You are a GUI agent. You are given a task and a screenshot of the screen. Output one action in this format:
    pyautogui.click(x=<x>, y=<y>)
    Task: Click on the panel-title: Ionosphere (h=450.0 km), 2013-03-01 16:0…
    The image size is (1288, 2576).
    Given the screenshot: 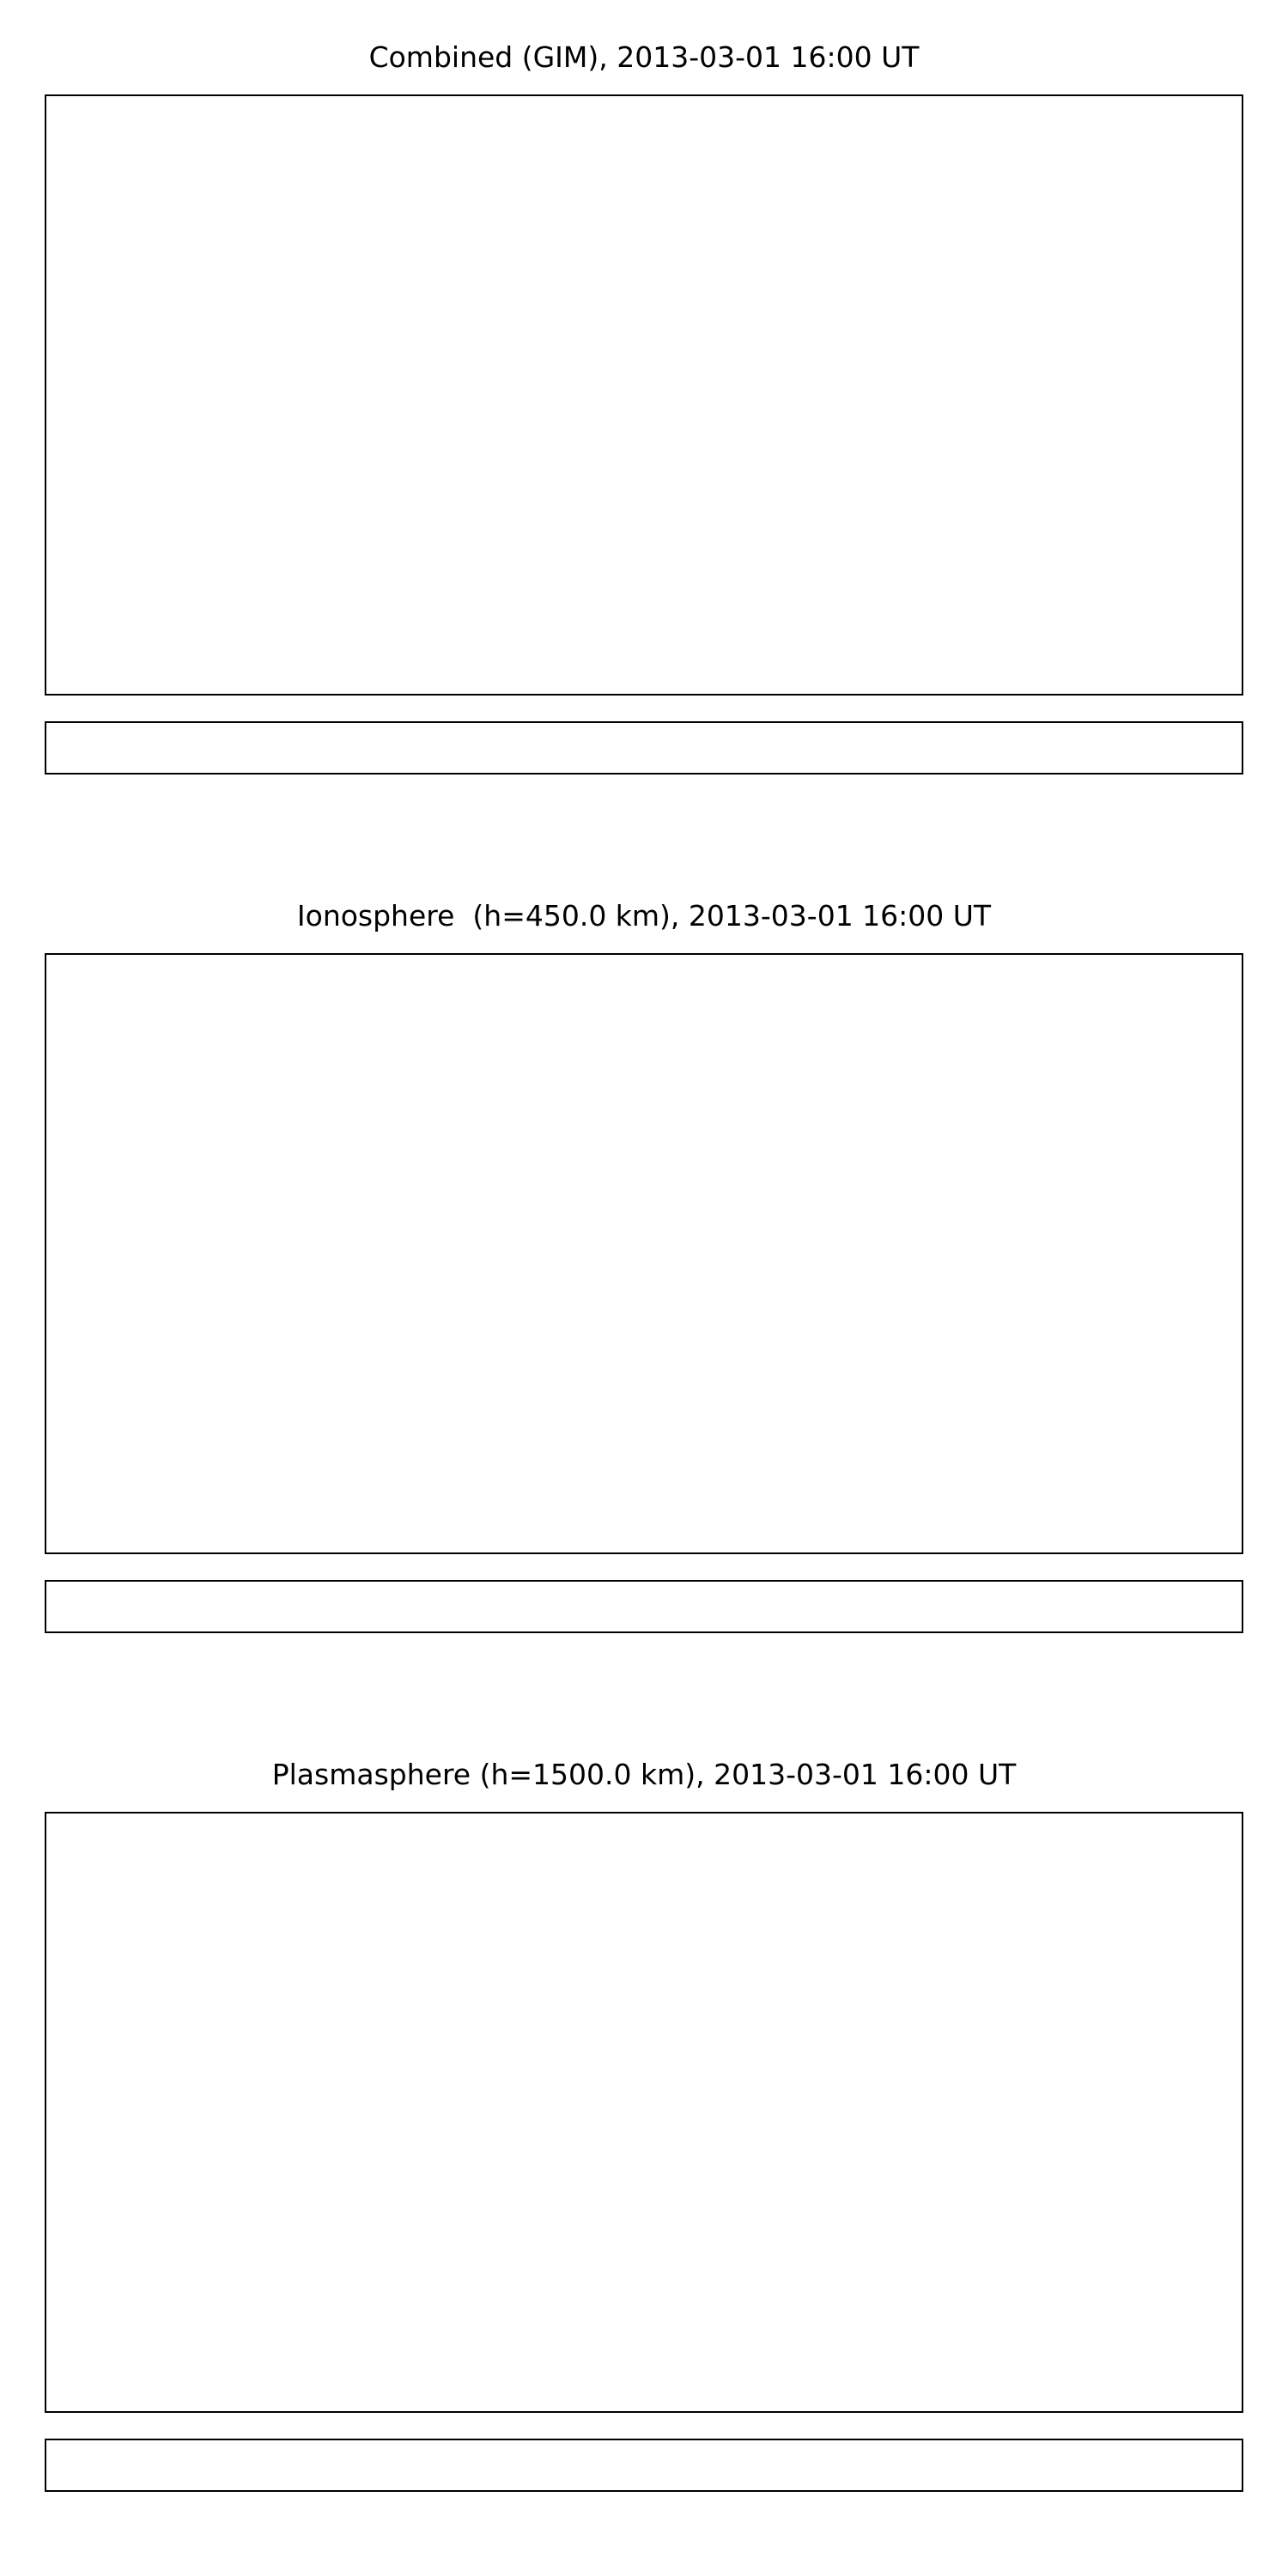 What is the action you would take?
    pyautogui.click(x=644, y=916)
    